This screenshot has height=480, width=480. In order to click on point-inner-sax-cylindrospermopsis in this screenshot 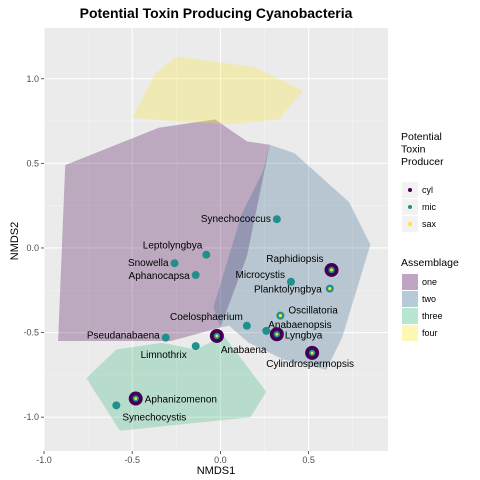, I will do `click(312, 353)`.